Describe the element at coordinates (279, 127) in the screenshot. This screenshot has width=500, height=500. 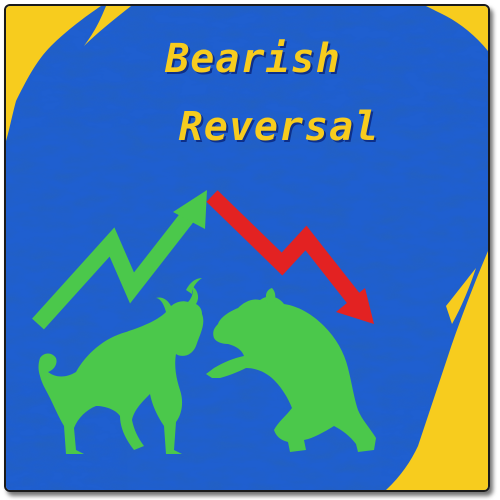
I see `title-line-2: Reversal` at that location.